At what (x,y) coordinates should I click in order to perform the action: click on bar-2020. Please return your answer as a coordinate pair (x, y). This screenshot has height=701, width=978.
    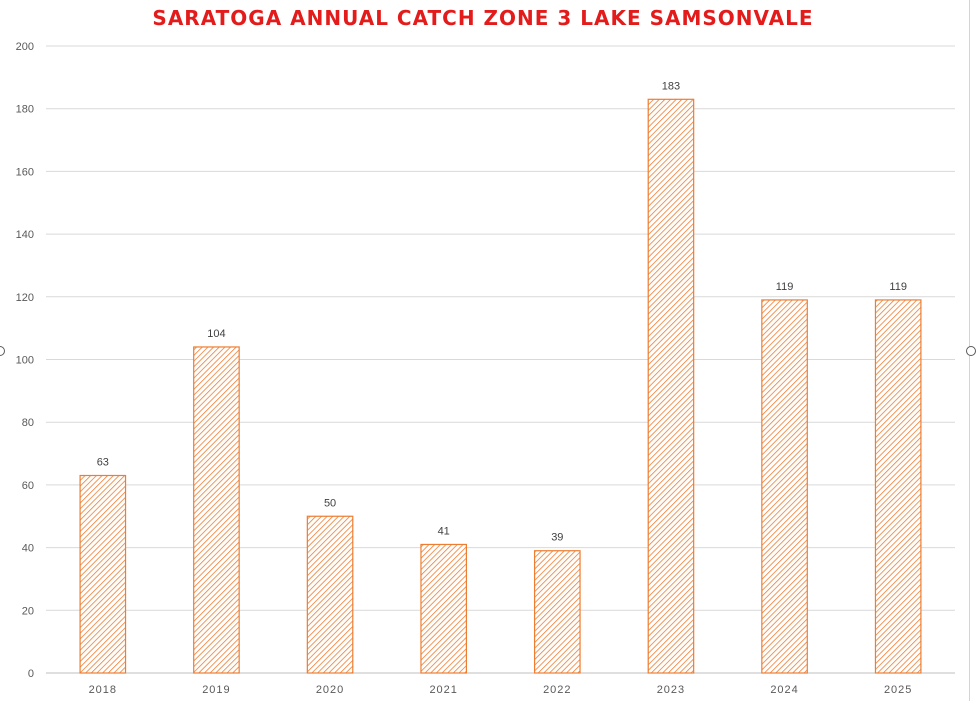
    Looking at the image, I should click on (330, 594).